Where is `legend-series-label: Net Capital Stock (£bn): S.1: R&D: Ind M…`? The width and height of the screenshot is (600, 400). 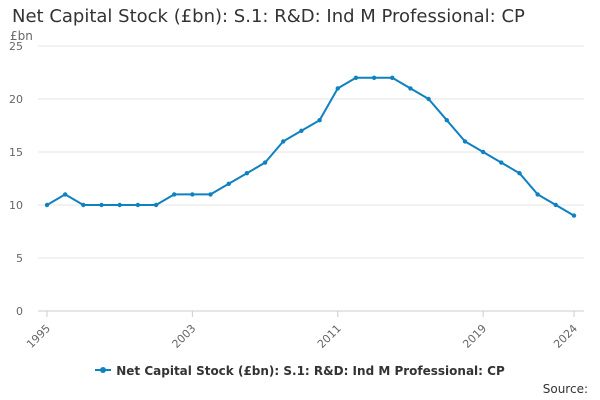 legend-series-label: Net Capital Stock (£bn): S.1: R&D: Ind M… is located at coordinates (310, 371).